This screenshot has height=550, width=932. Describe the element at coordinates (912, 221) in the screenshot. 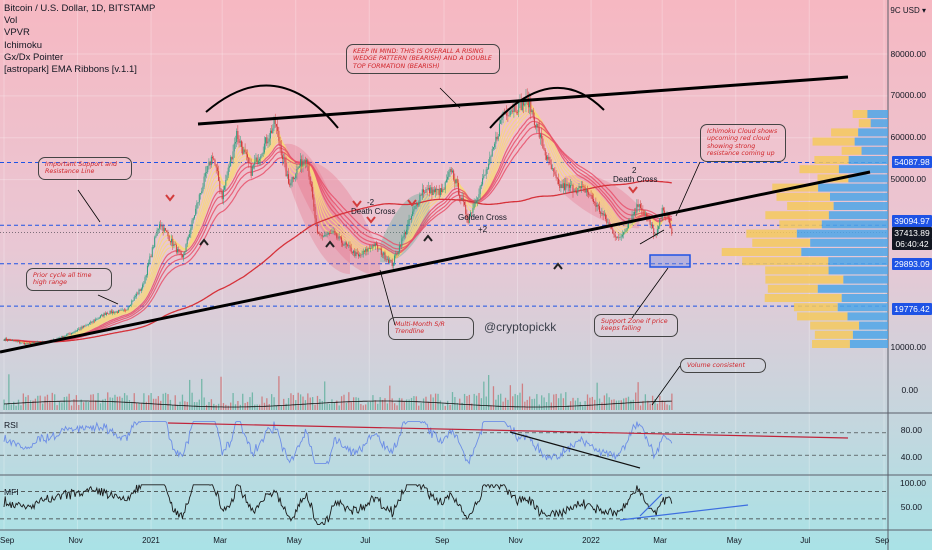

I see `price-level-39094: 39094.97` at that location.